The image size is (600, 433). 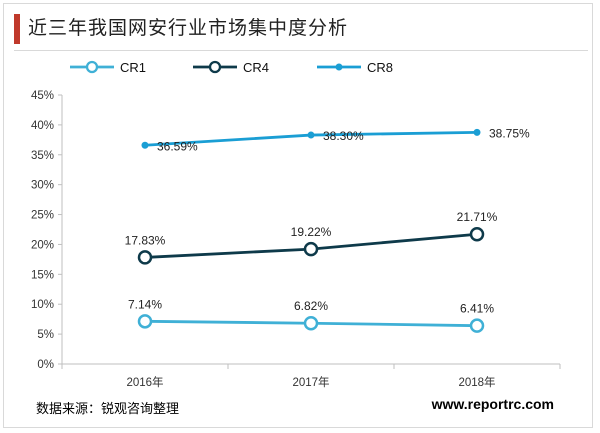 What do you see at coordinates (42, 126) in the screenshot?
I see `y-tick-label: 40%` at bounding box center [42, 126].